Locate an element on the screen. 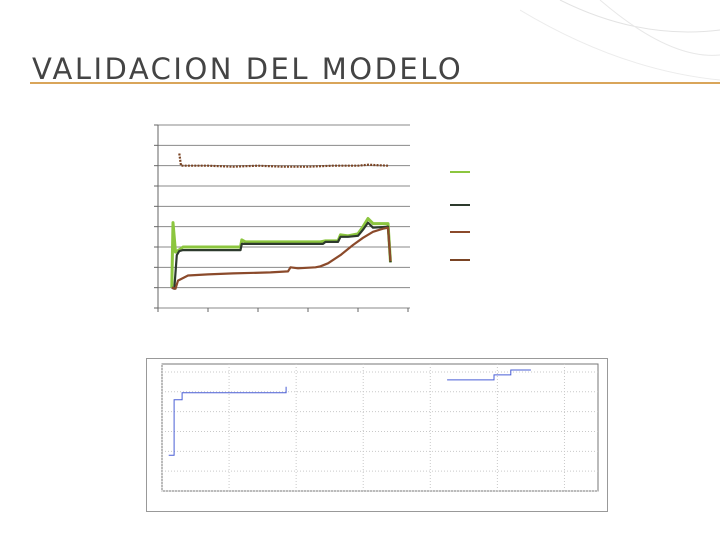 This screenshot has height=540, width=720. title-underline is located at coordinates (375, 83).